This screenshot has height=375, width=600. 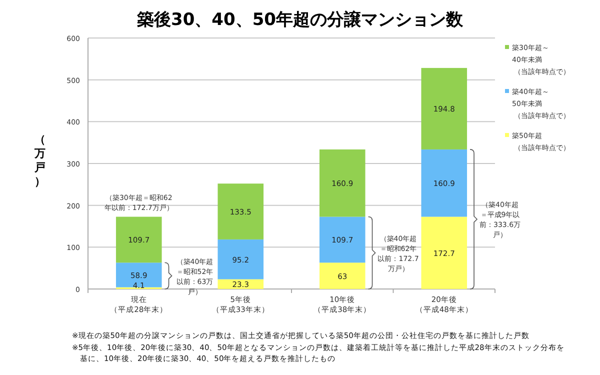 What do you see at coordinates (40, 160) in the screenshot?
I see `y-axis-title: （万戸）` at bounding box center [40, 160].